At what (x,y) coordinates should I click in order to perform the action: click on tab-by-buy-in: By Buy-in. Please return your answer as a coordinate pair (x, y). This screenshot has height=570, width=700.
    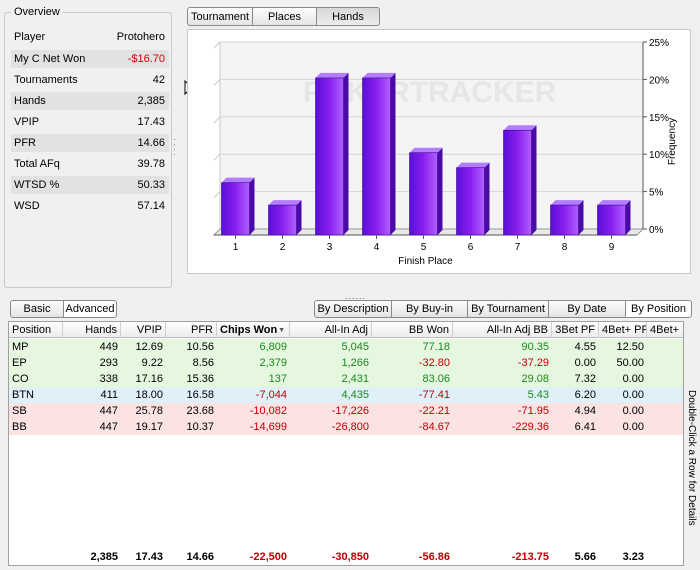
    Looking at the image, I should click on (429, 309).